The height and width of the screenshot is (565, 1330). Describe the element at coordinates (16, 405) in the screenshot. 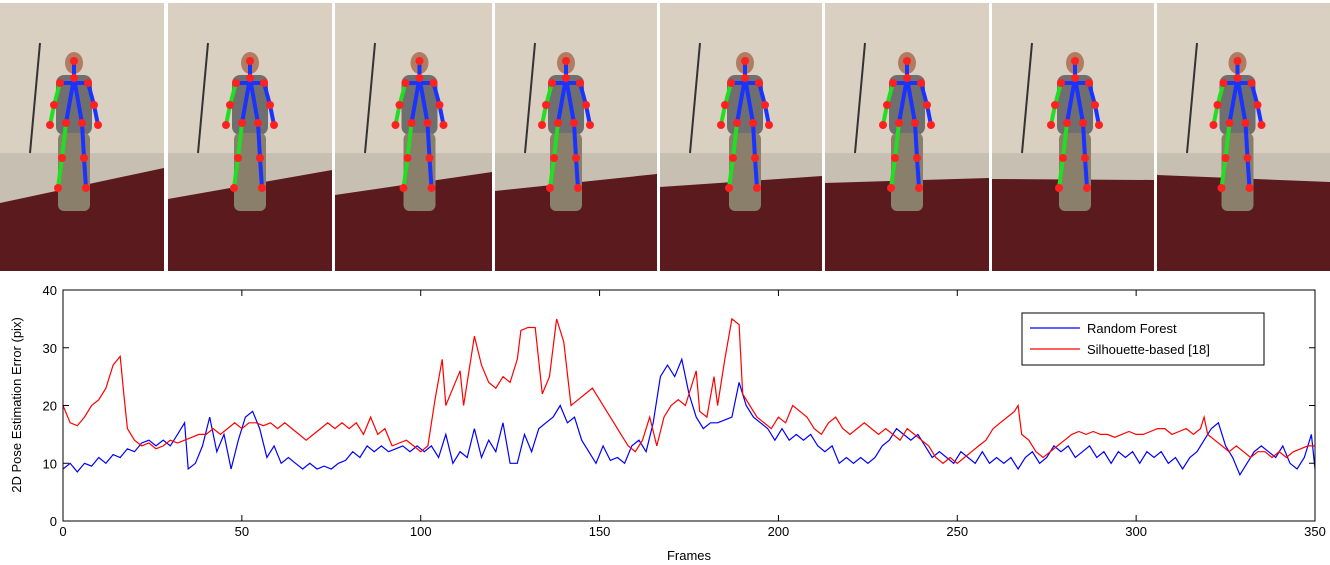

I see `y-axis-label: 2D Pose Estimation Error (pix)` at that location.